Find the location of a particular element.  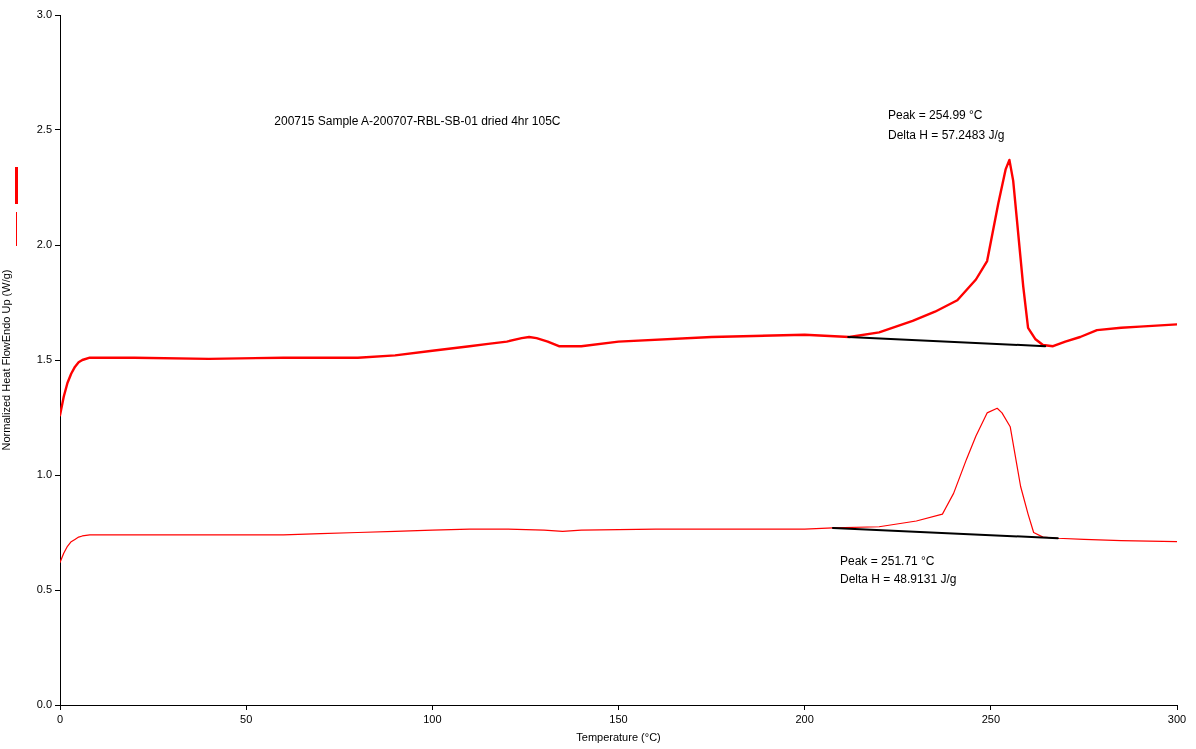

y-axis-title: Normalized Heat FlowEndo Up (W/g) is located at coordinates (6, 360).